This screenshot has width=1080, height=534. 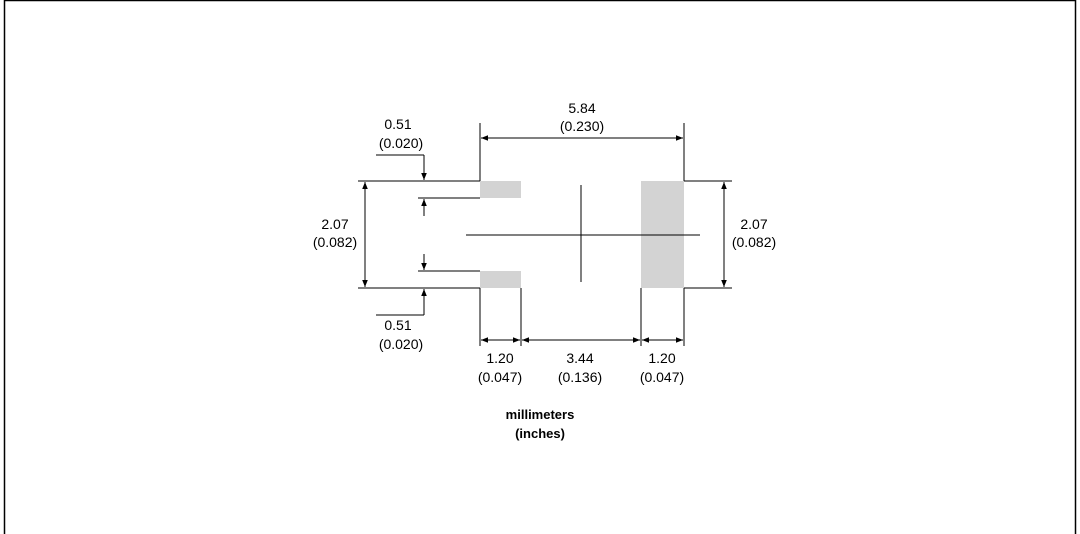 I want to click on dim-right-pad-width-mm: 1.20, so click(x=661, y=358).